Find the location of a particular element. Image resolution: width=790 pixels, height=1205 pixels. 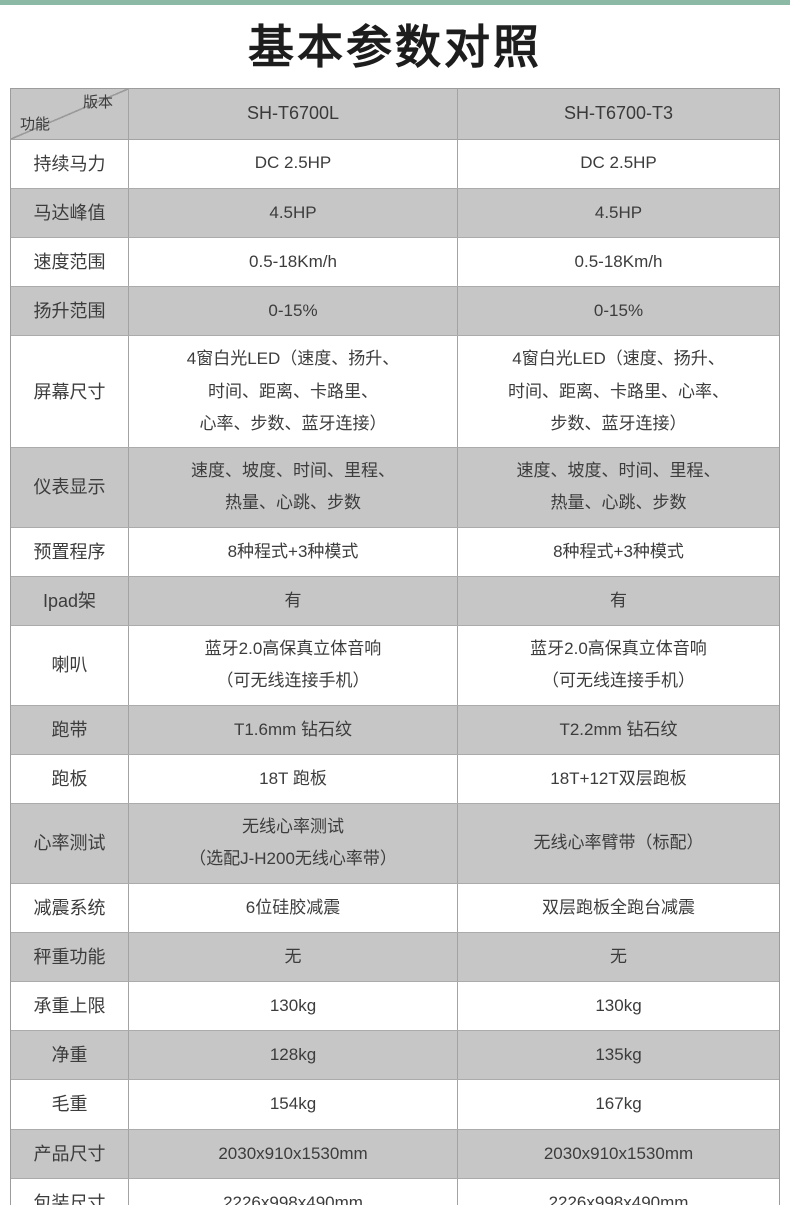

row-label: 扬升范围 is located at coordinates (70, 311).